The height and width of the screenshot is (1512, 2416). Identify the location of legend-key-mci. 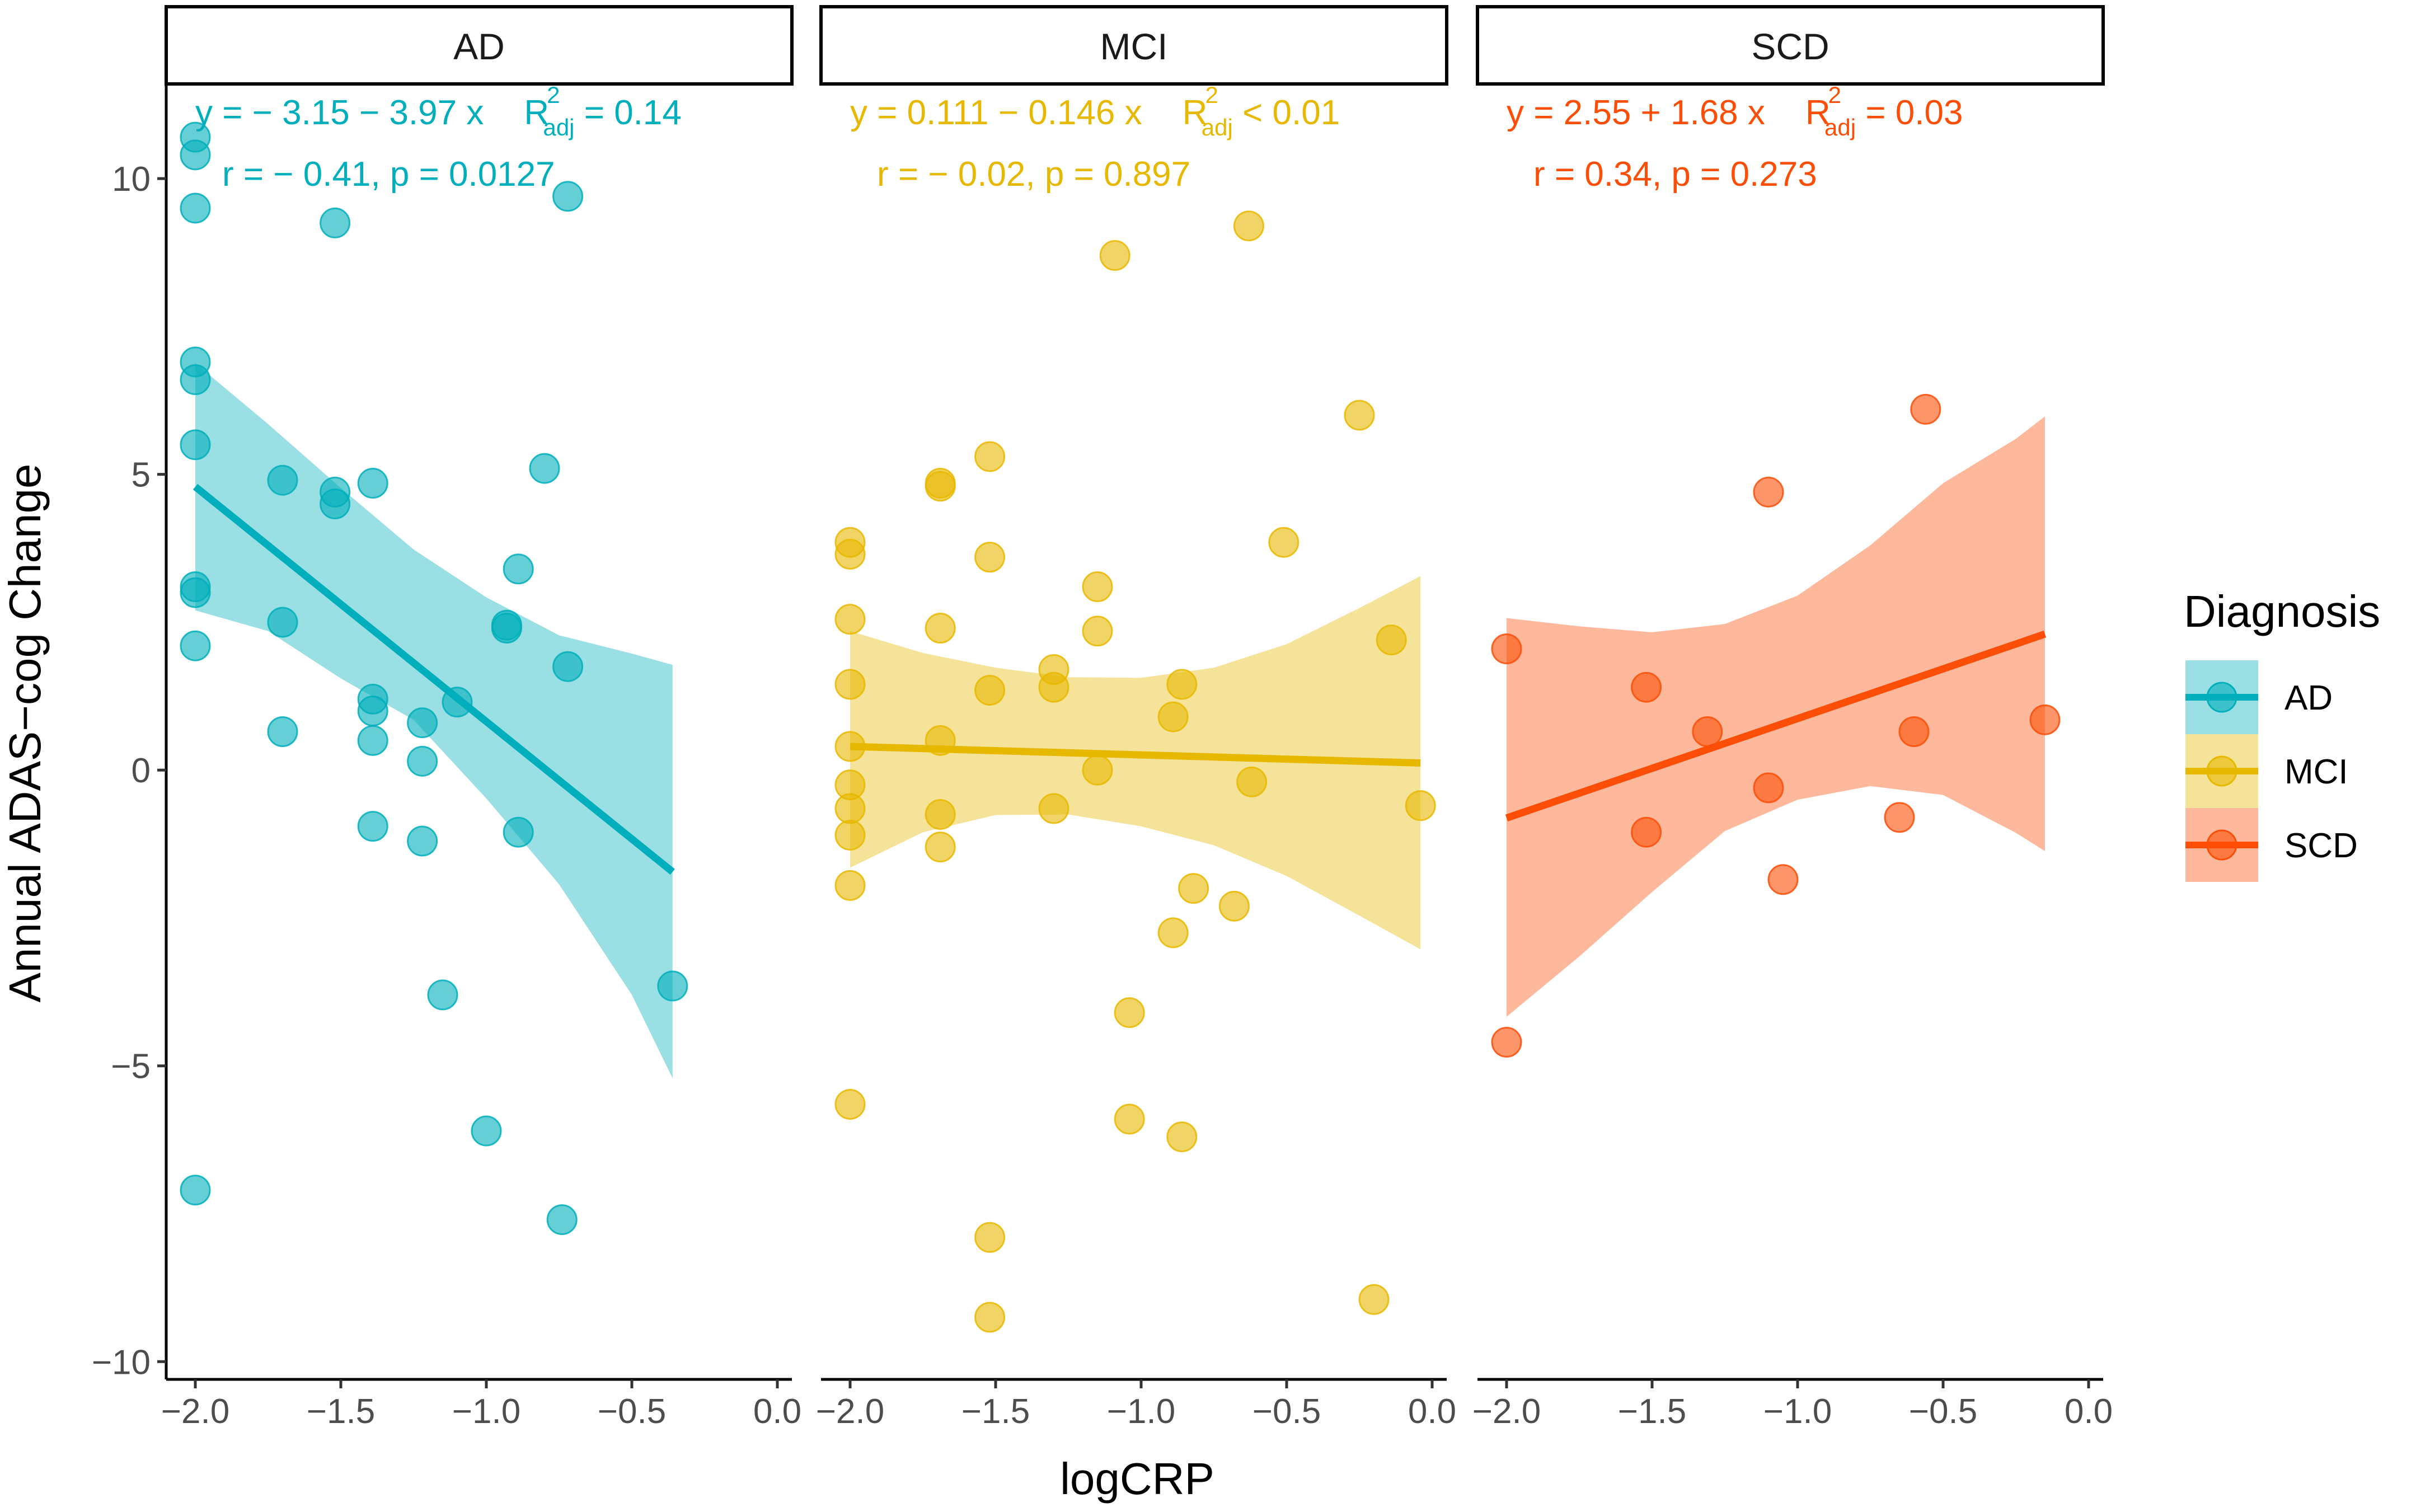
(2222, 771).